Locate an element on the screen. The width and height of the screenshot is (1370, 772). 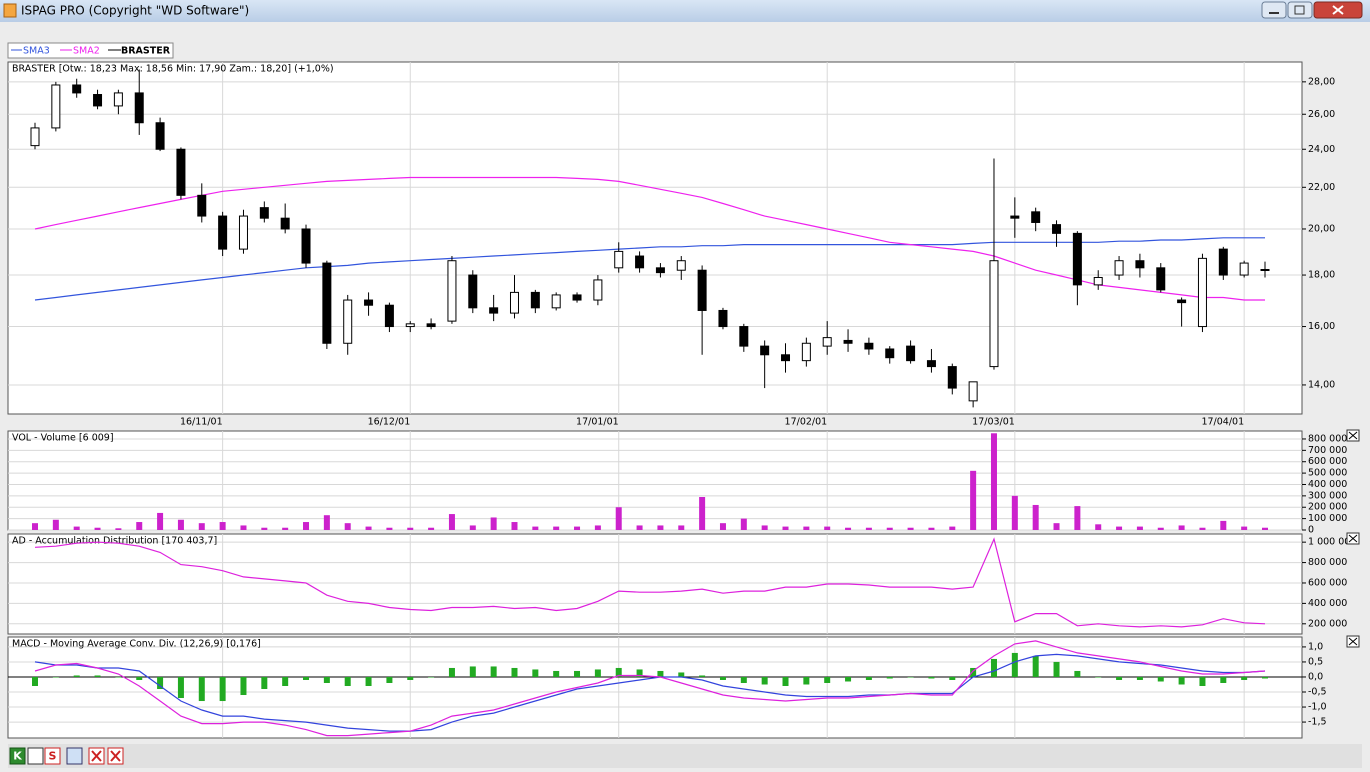
x-tick-label: 17/02/01 is located at coordinates (806, 422).